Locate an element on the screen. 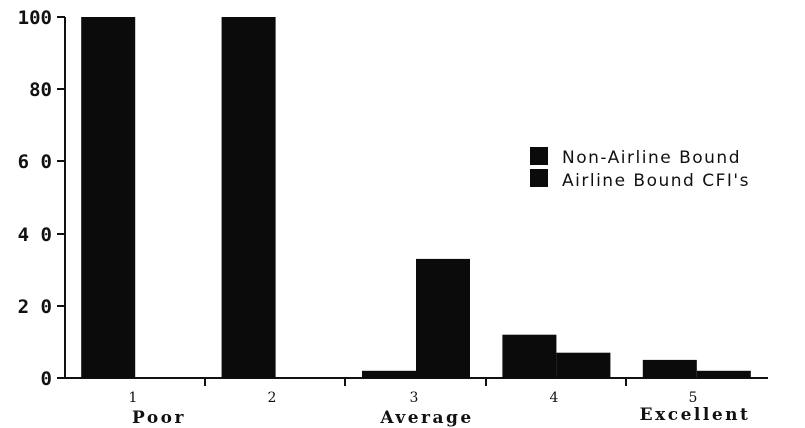 This screenshot has width=805, height=428. y-tick-20: 2 0 is located at coordinates (41, 307).